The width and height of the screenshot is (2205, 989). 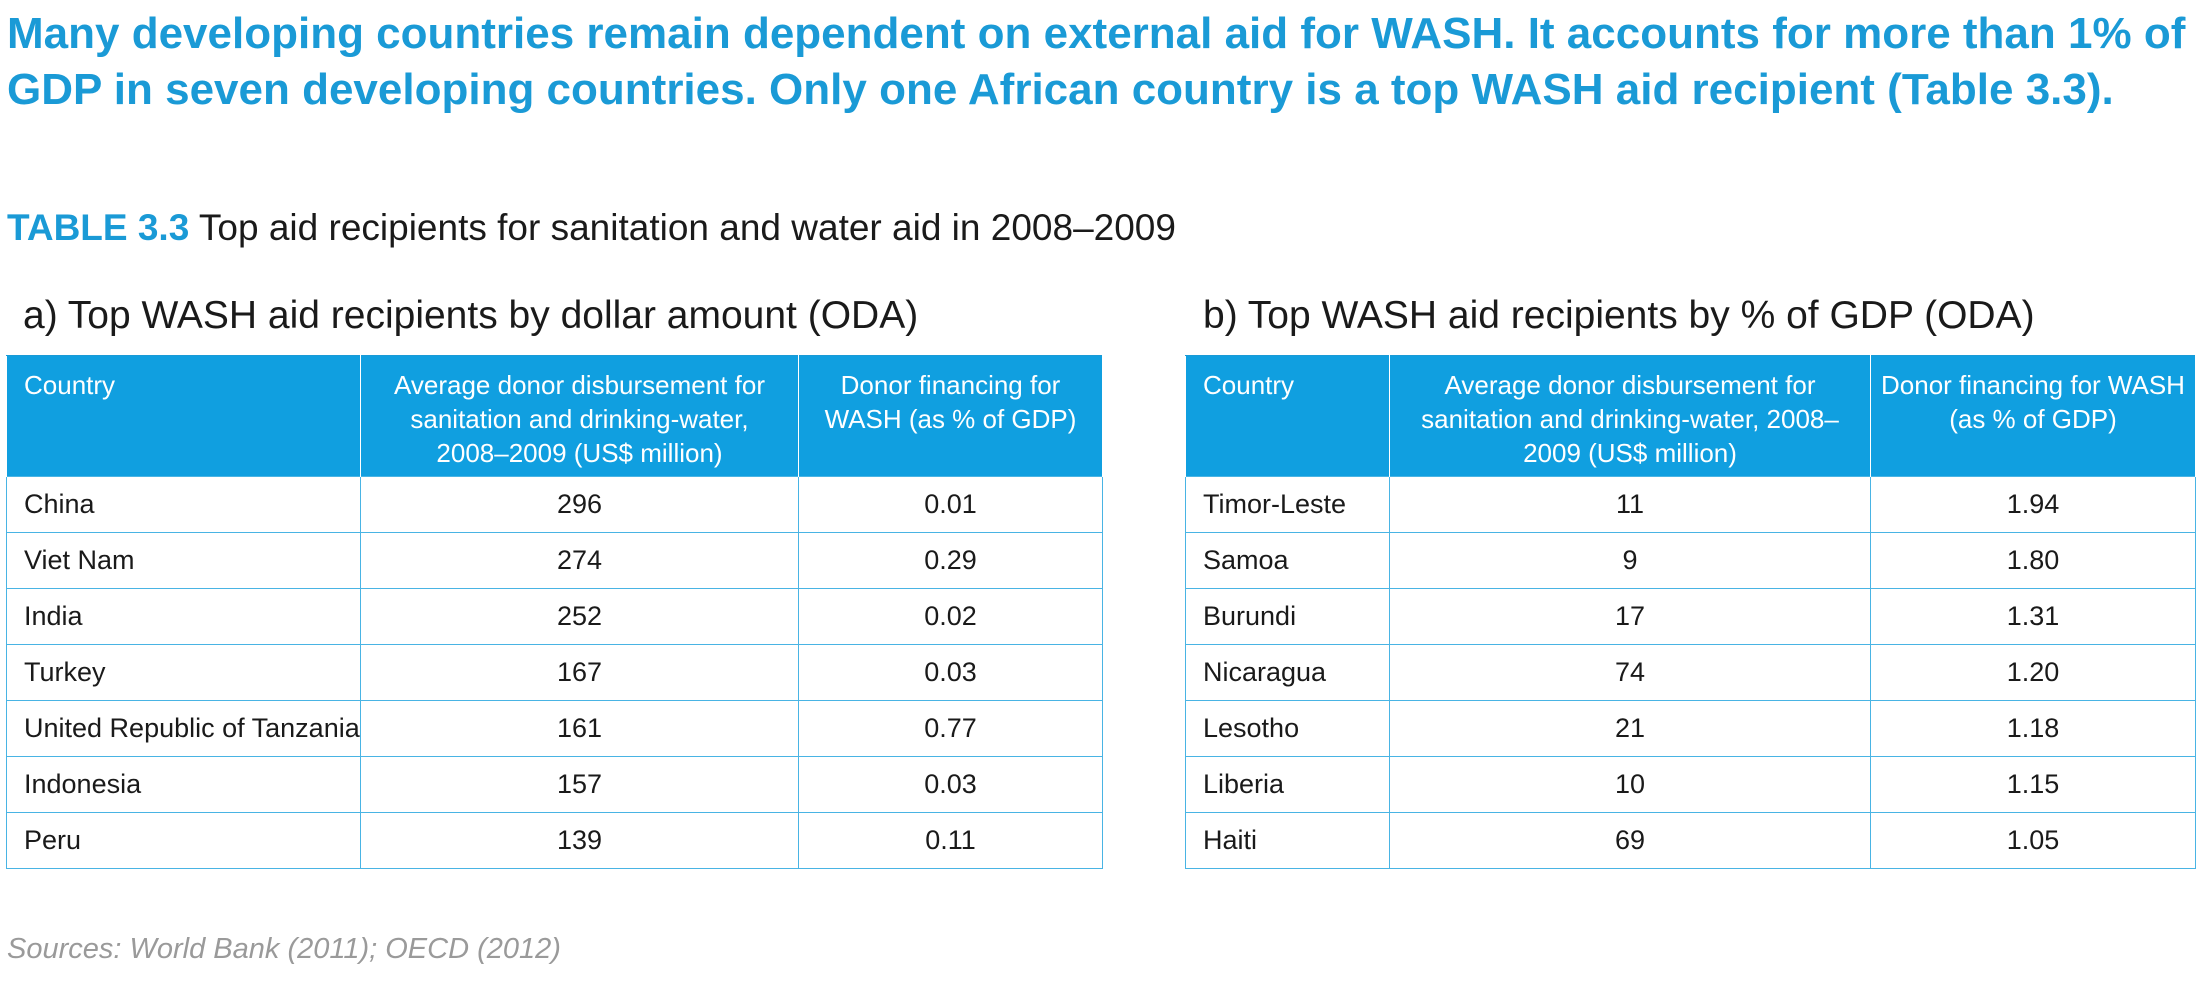 What do you see at coordinates (950, 728) in the screenshot?
I see `cell-gdp-share: 0.77` at bounding box center [950, 728].